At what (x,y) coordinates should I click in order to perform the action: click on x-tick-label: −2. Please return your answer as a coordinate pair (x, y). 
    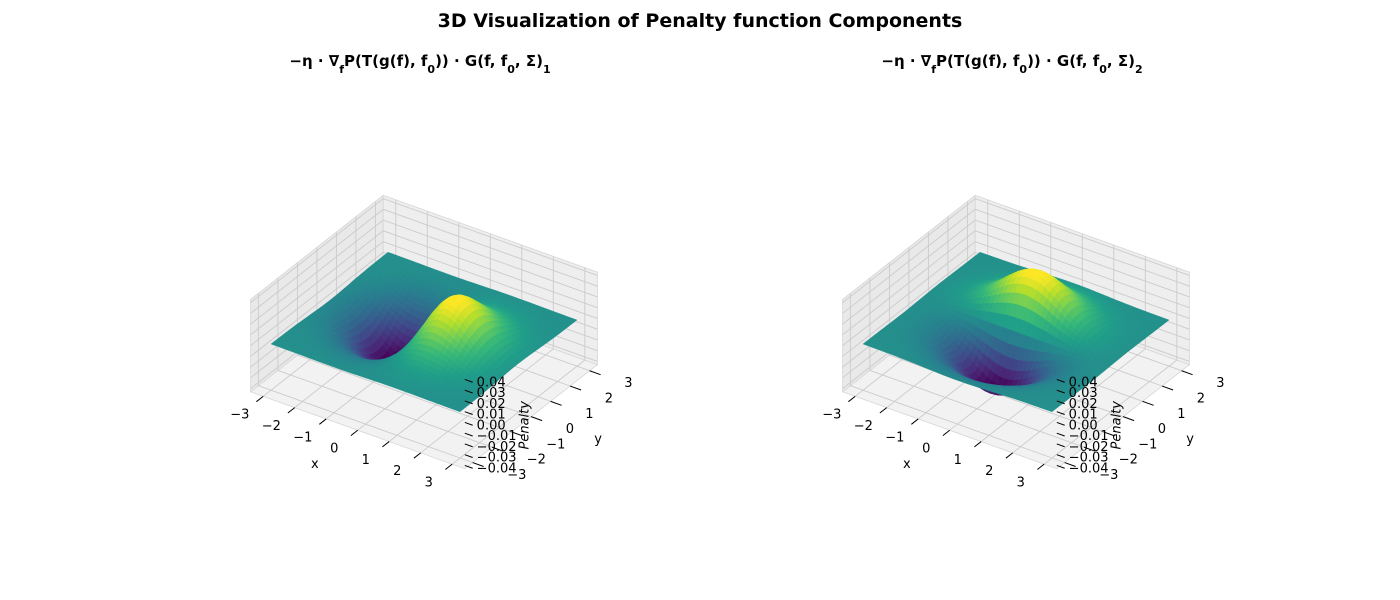
    Looking at the image, I should click on (863, 426).